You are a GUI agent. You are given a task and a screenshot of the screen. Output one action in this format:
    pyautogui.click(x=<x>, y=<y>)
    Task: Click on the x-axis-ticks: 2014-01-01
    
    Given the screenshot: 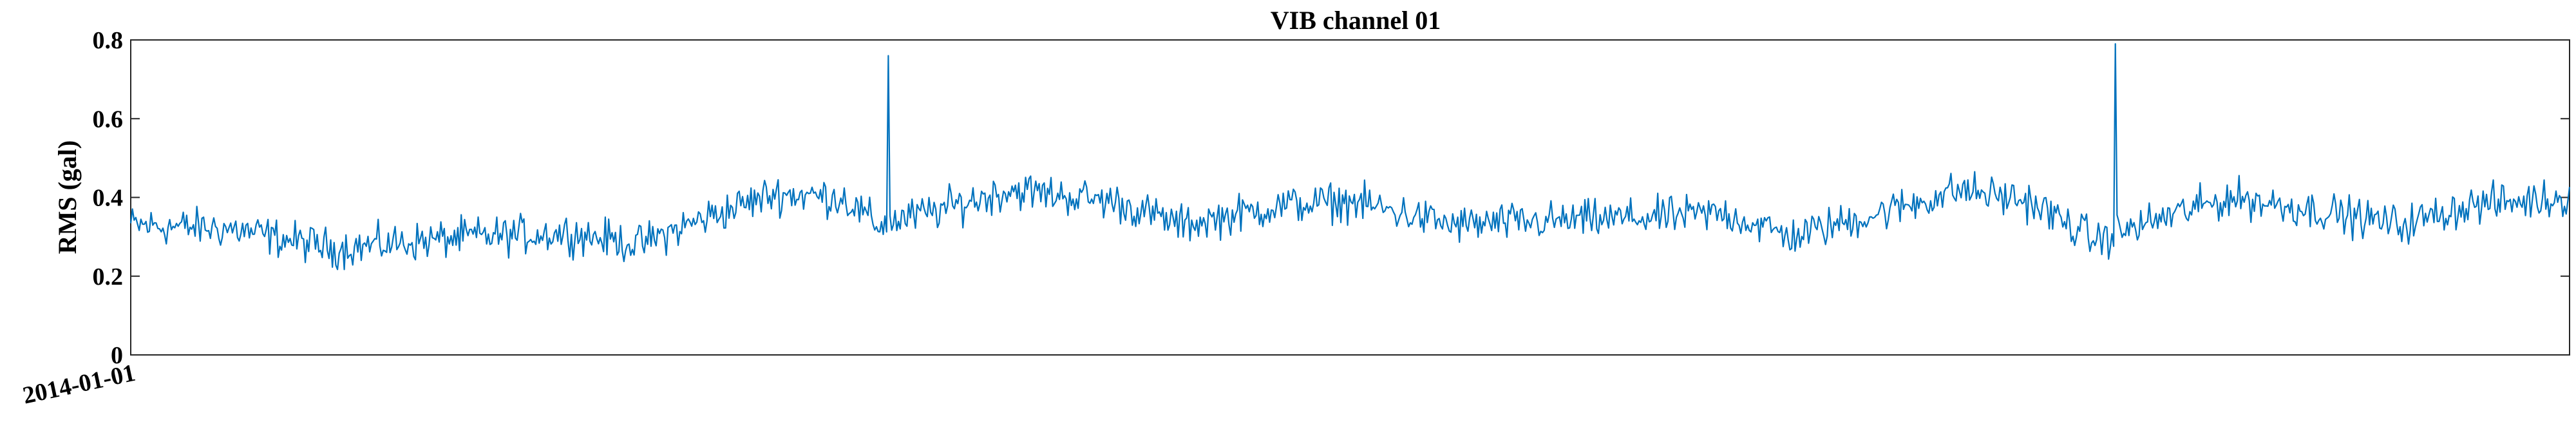 What is the action you would take?
    pyautogui.click(x=79, y=384)
    